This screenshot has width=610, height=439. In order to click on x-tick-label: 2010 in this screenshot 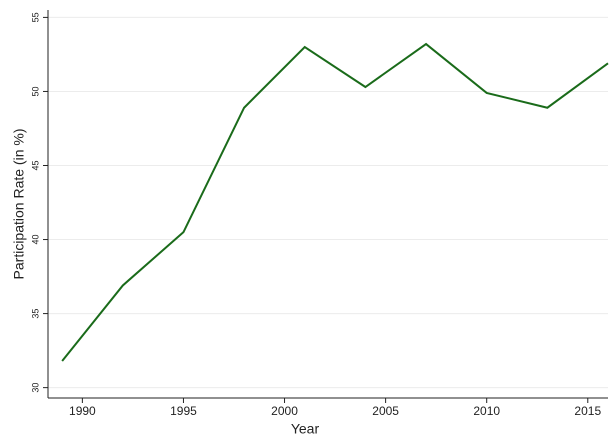, I will do `click(486, 411)`.